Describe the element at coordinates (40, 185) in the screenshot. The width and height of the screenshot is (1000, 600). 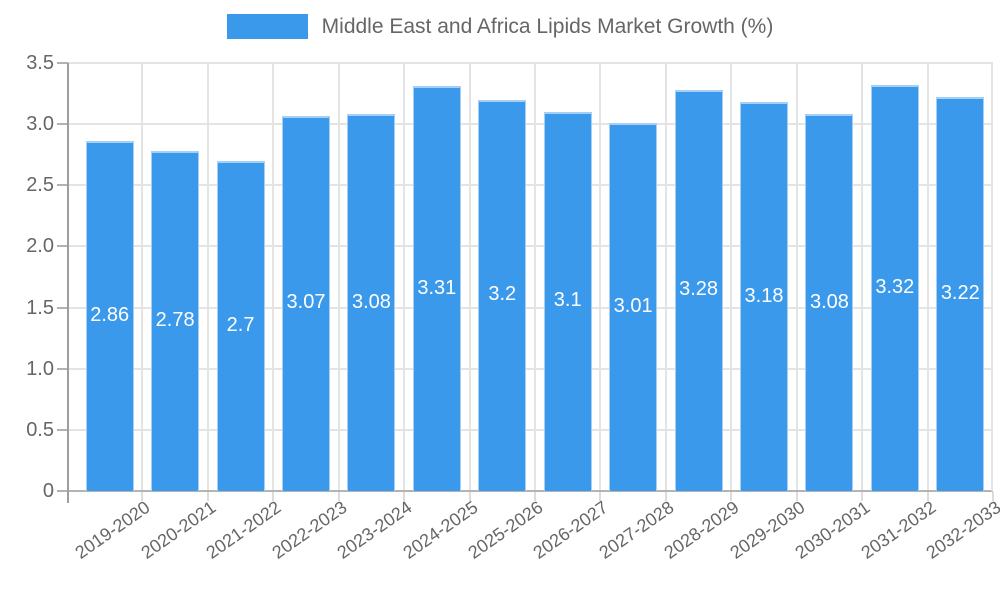
I see `y-axis-tick-label: 2.5` at that location.